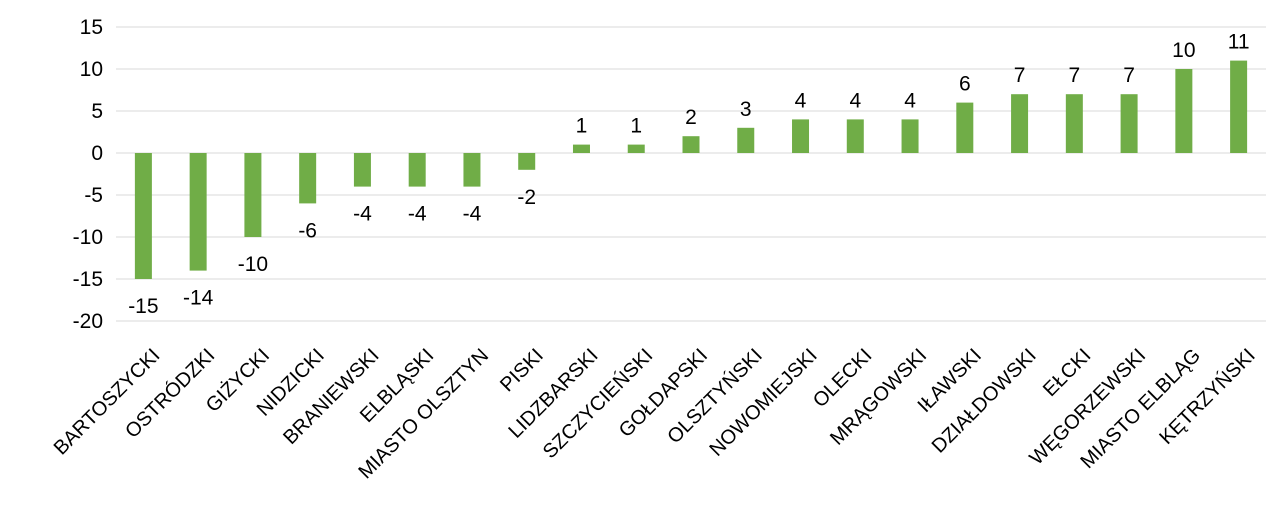  What do you see at coordinates (88, 237) in the screenshot?
I see `y-tick-label: -10` at bounding box center [88, 237].